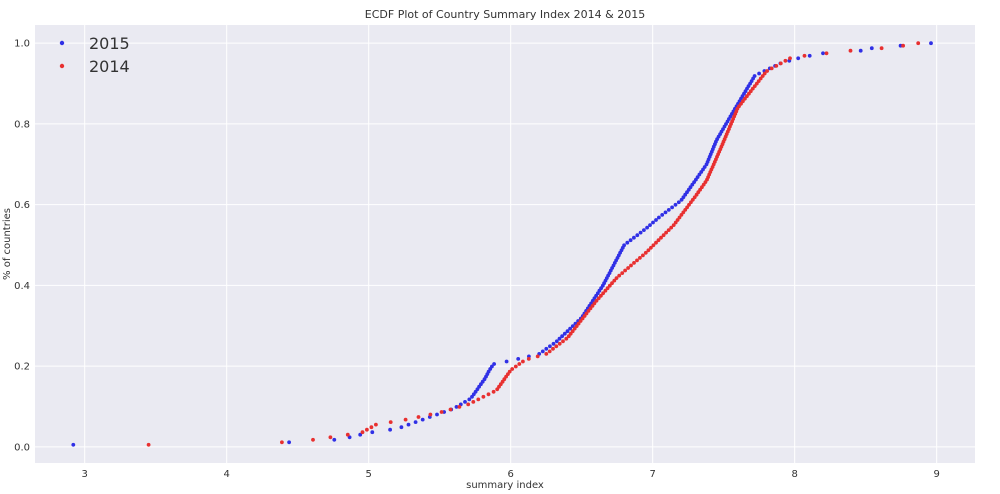  I want to click on x-tick-label: 6, so click(510, 474).